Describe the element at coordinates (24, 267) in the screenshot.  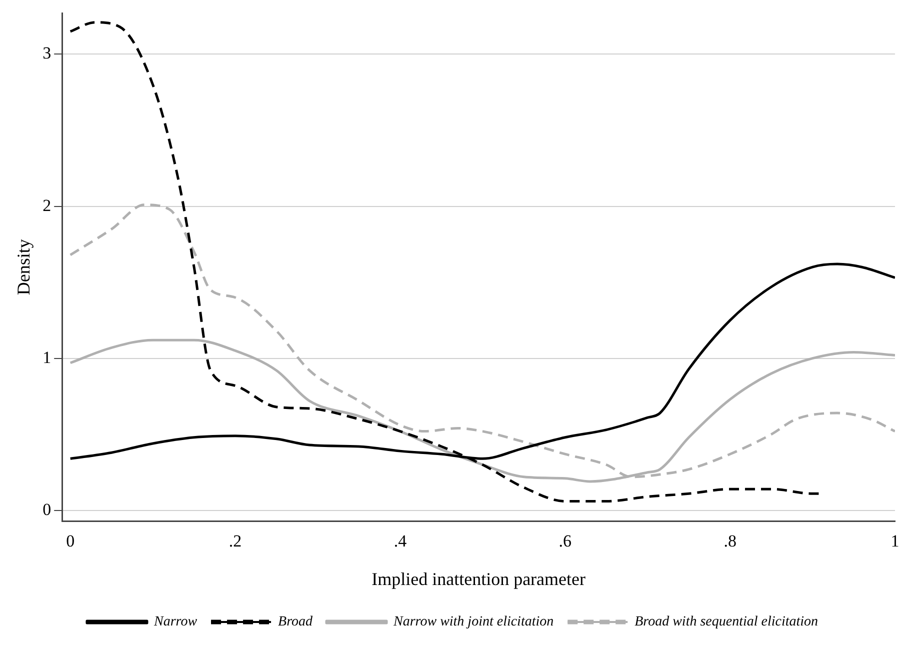
I see `y-axis-title: Density` at that location.